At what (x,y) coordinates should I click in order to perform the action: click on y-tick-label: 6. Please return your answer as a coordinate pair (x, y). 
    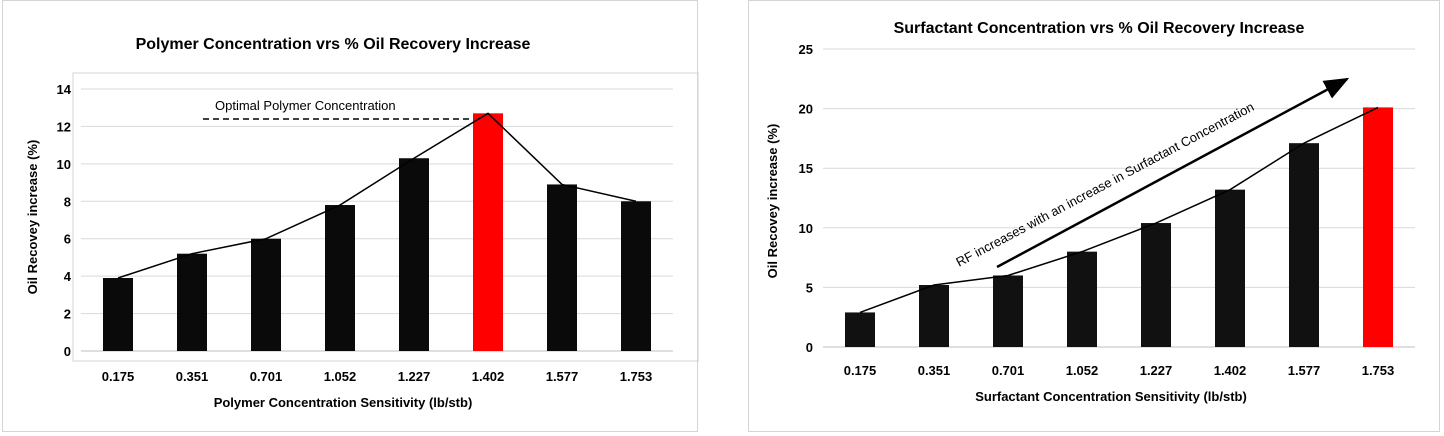
    Looking at the image, I should click on (67, 239).